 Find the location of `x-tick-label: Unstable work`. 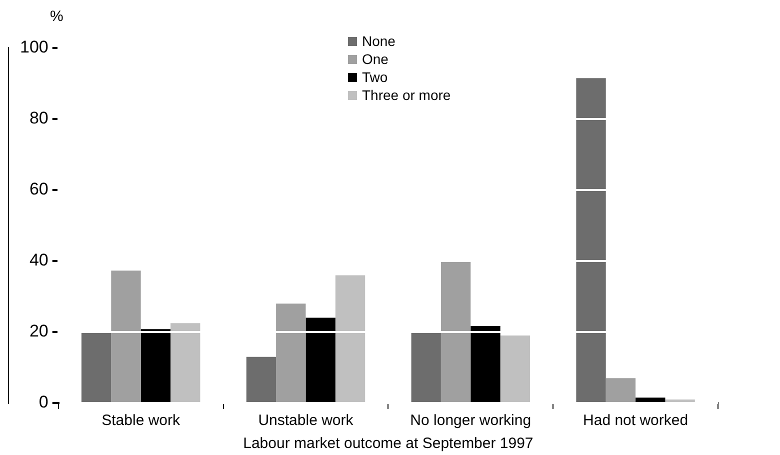

x-tick-label: Unstable work is located at coordinates (306, 421).